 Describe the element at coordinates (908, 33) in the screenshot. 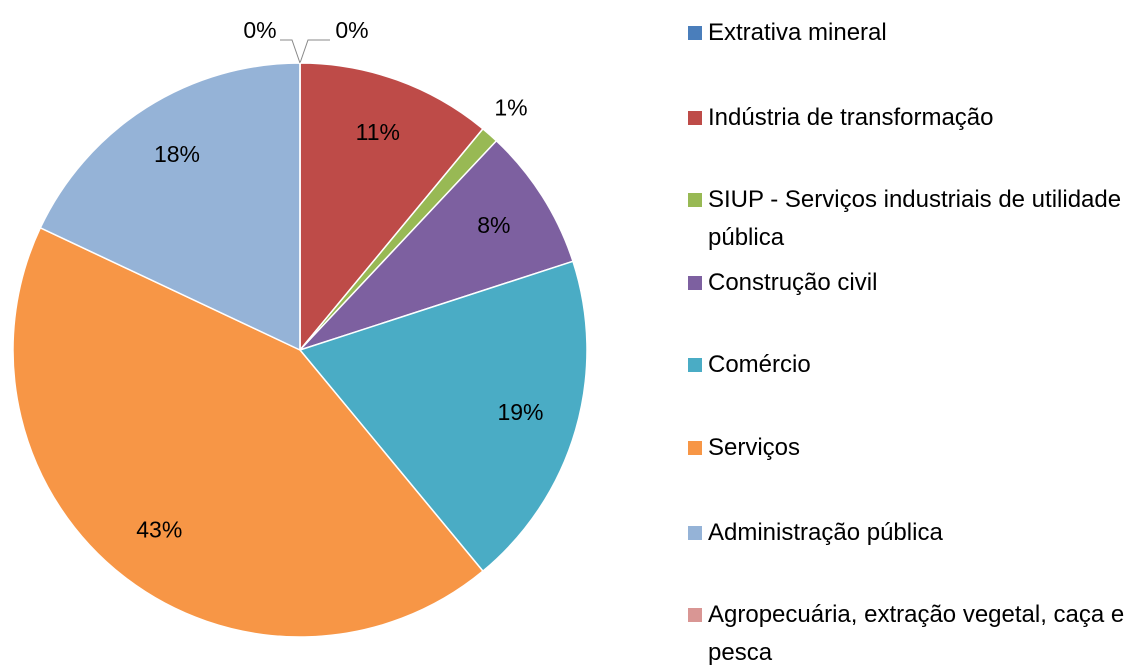

I see `legend-entry: Extrativa mineral` at that location.